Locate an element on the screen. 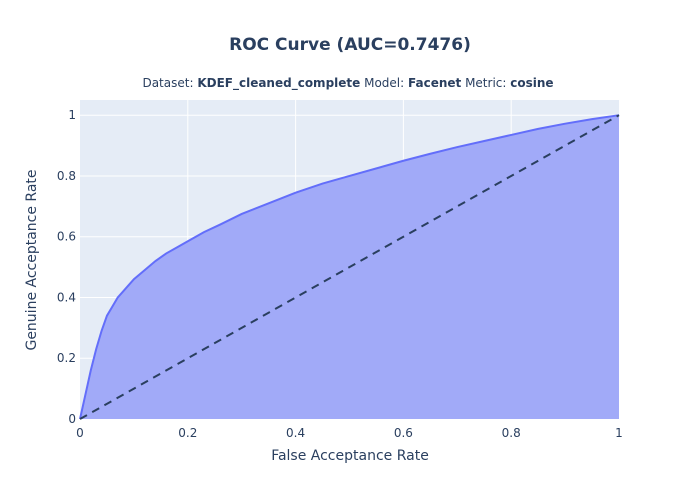  subtitle-metric-label: Metric: is located at coordinates (485, 83).